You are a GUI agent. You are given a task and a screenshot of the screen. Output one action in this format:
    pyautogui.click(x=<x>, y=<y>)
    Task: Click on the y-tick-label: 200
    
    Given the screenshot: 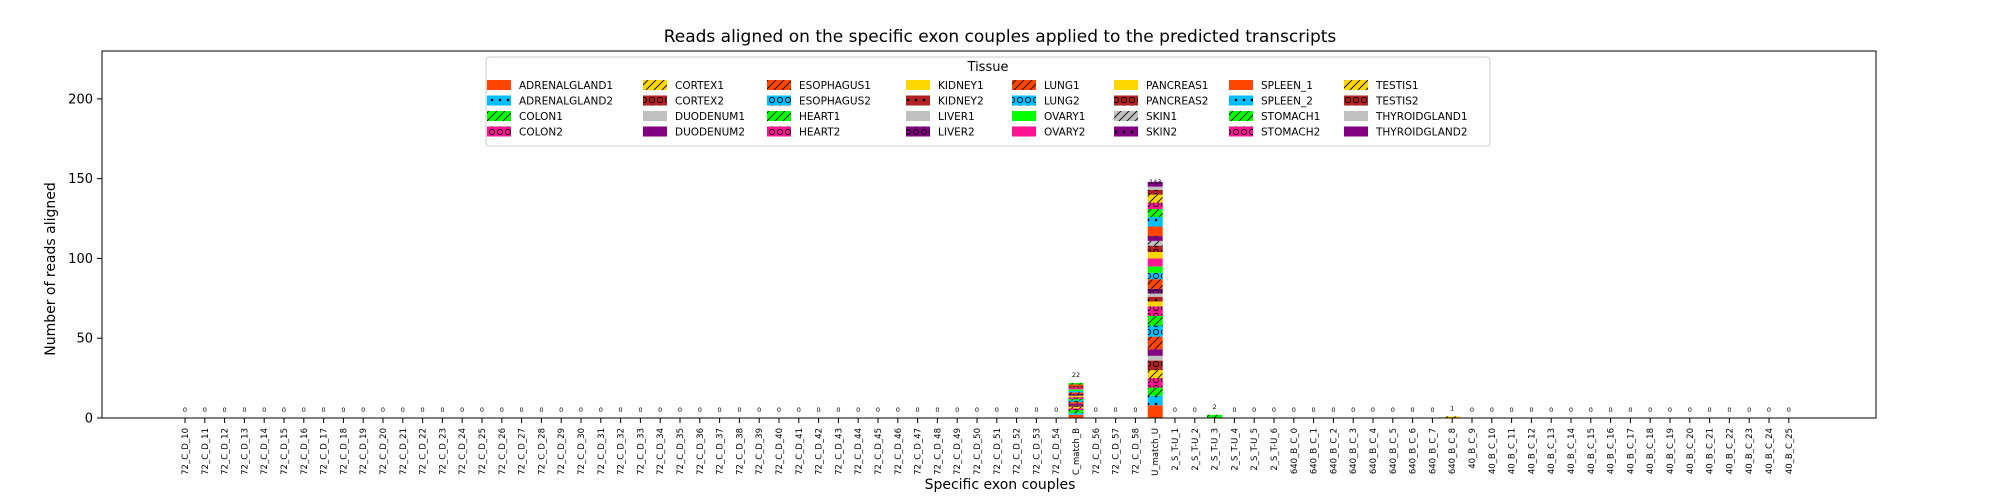 What is the action you would take?
    pyautogui.click(x=80, y=99)
    